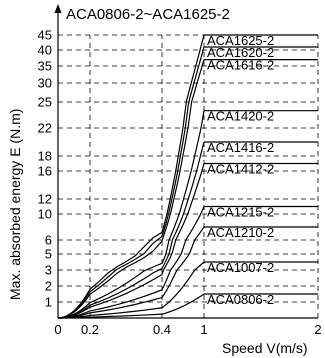 The width and height of the screenshot is (325, 358). I want to click on y-tick-label: 18, so click(45, 156).